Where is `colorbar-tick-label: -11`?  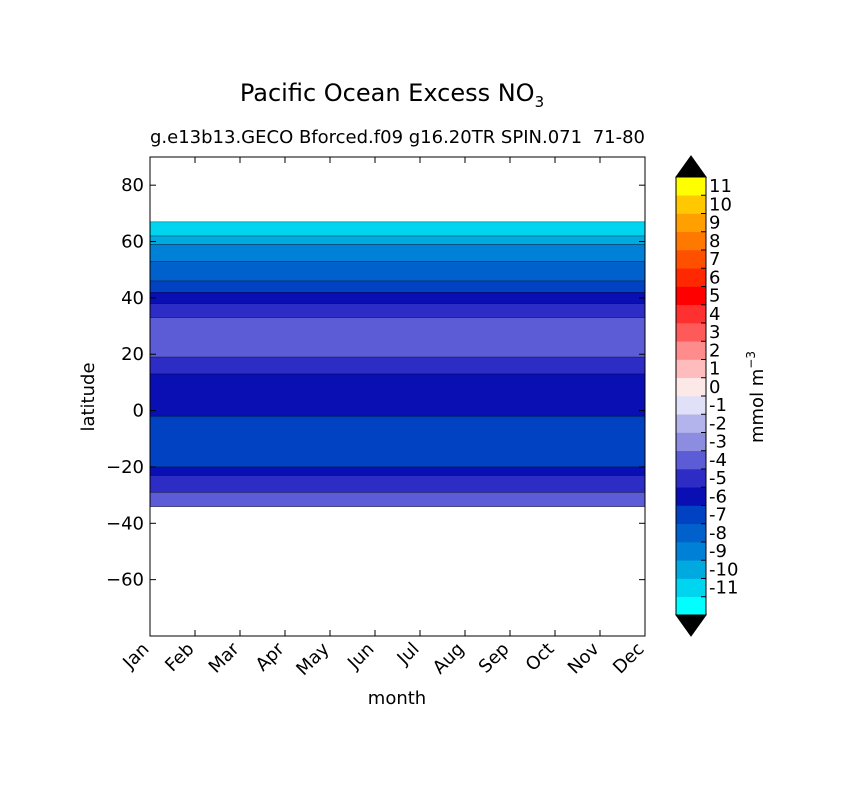 colorbar-tick-label: -11 is located at coordinates (723, 588).